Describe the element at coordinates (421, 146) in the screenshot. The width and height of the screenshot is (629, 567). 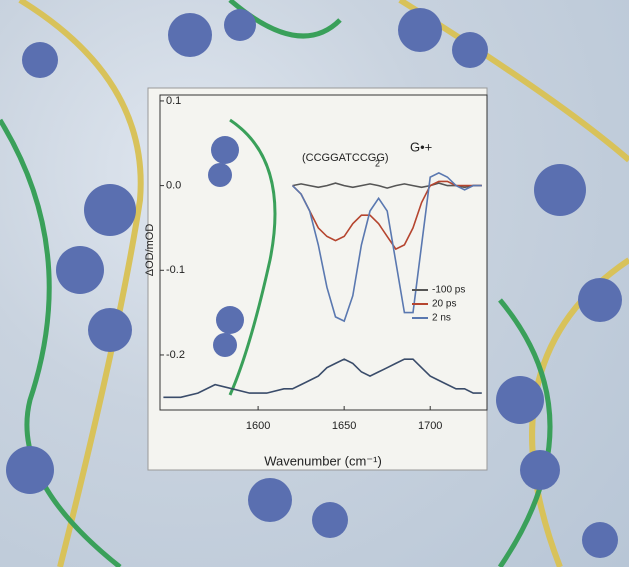
I see `species-label: G•+` at that location.